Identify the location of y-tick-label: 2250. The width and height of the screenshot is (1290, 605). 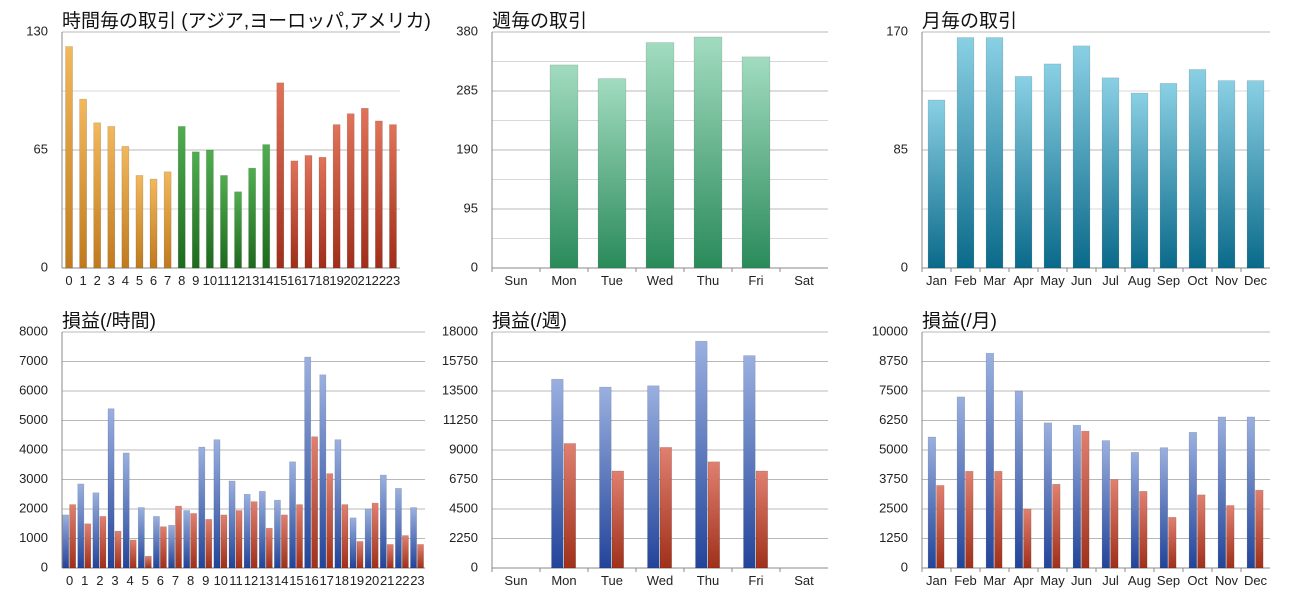
(463, 537).